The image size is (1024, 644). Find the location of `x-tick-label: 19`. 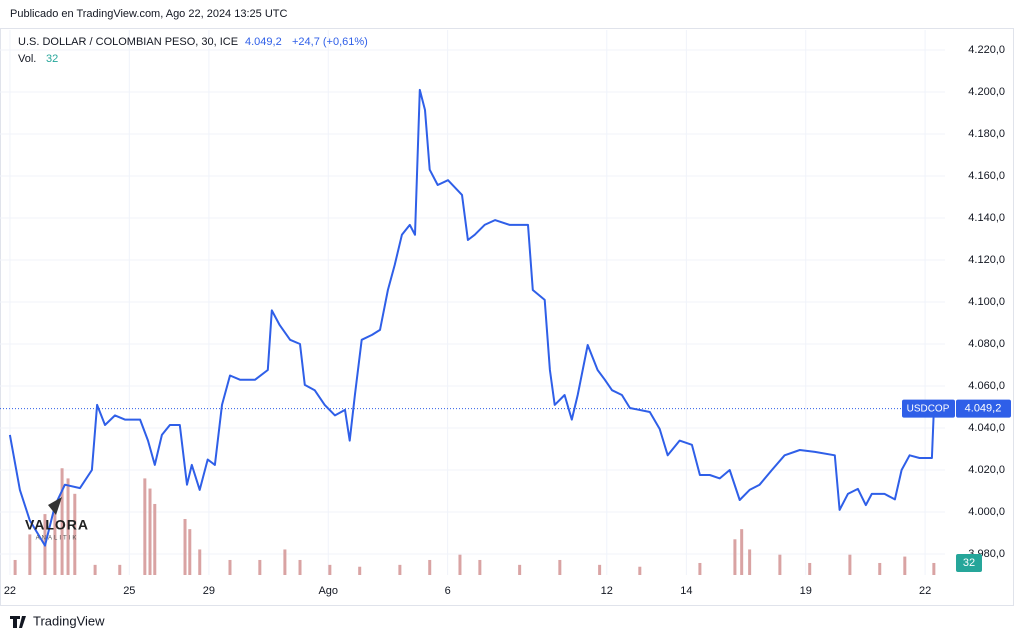

x-tick-label: 19 is located at coordinates (806, 591).